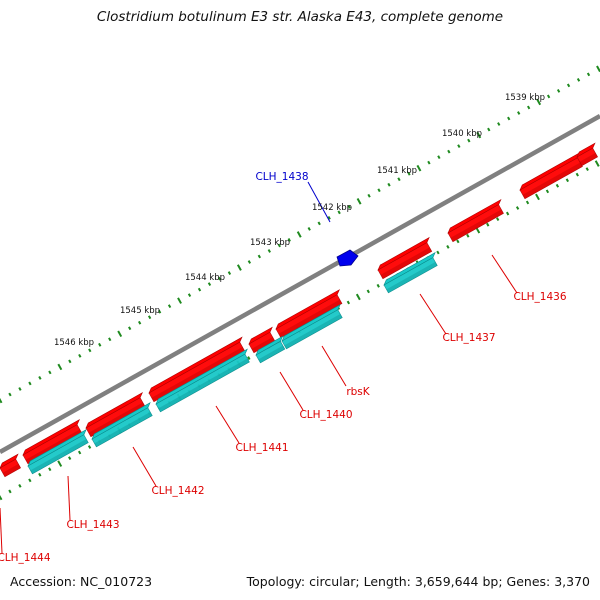  What do you see at coordinates (205, 278) in the screenshot?
I see `scale-label: 1544 kbp` at bounding box center [205, 278].